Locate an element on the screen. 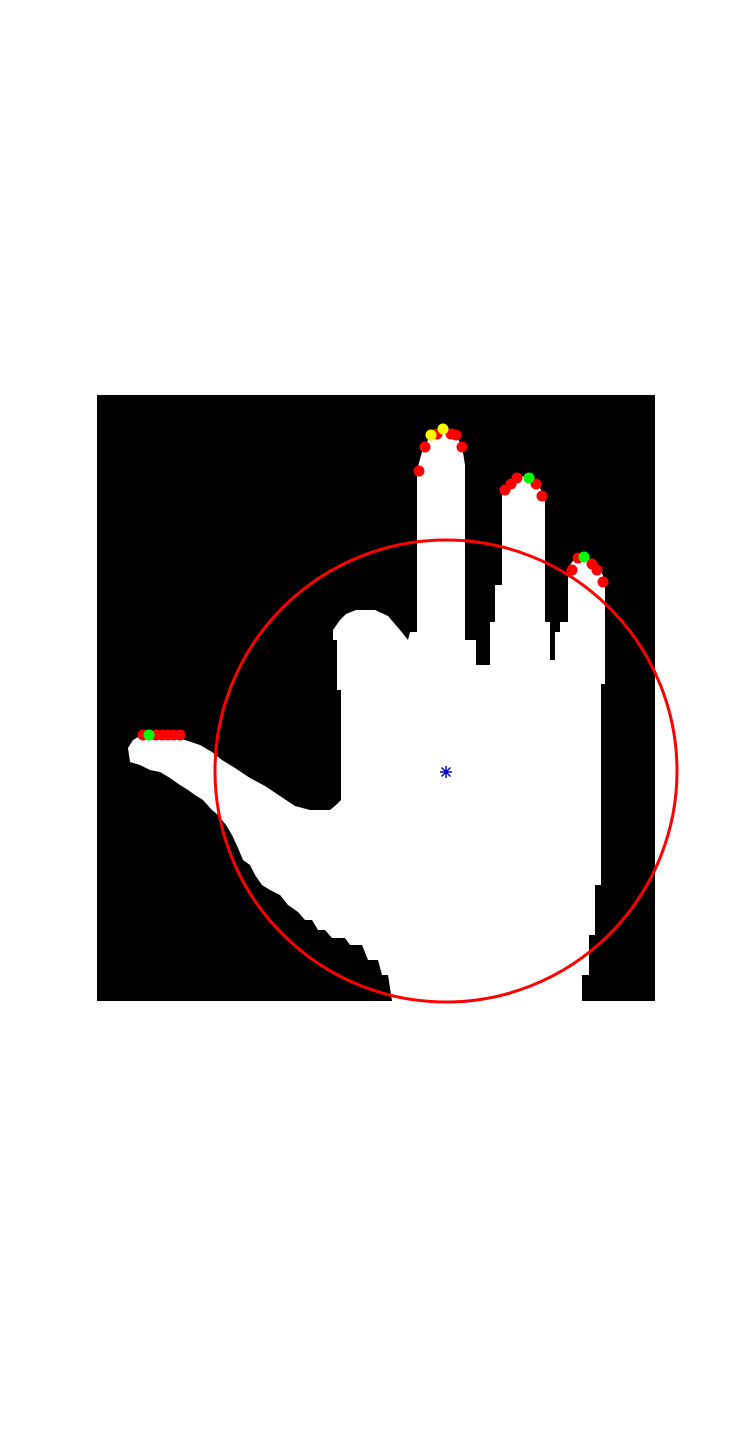  centroid-marker-icon is located at coordinates (446, 772).